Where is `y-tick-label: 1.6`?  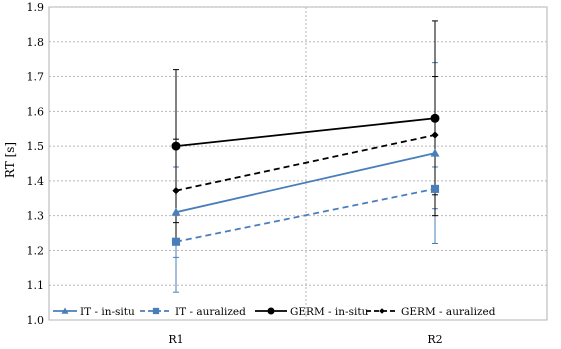 y-tick-label: 1.6 is located at coordinates (36, 111).